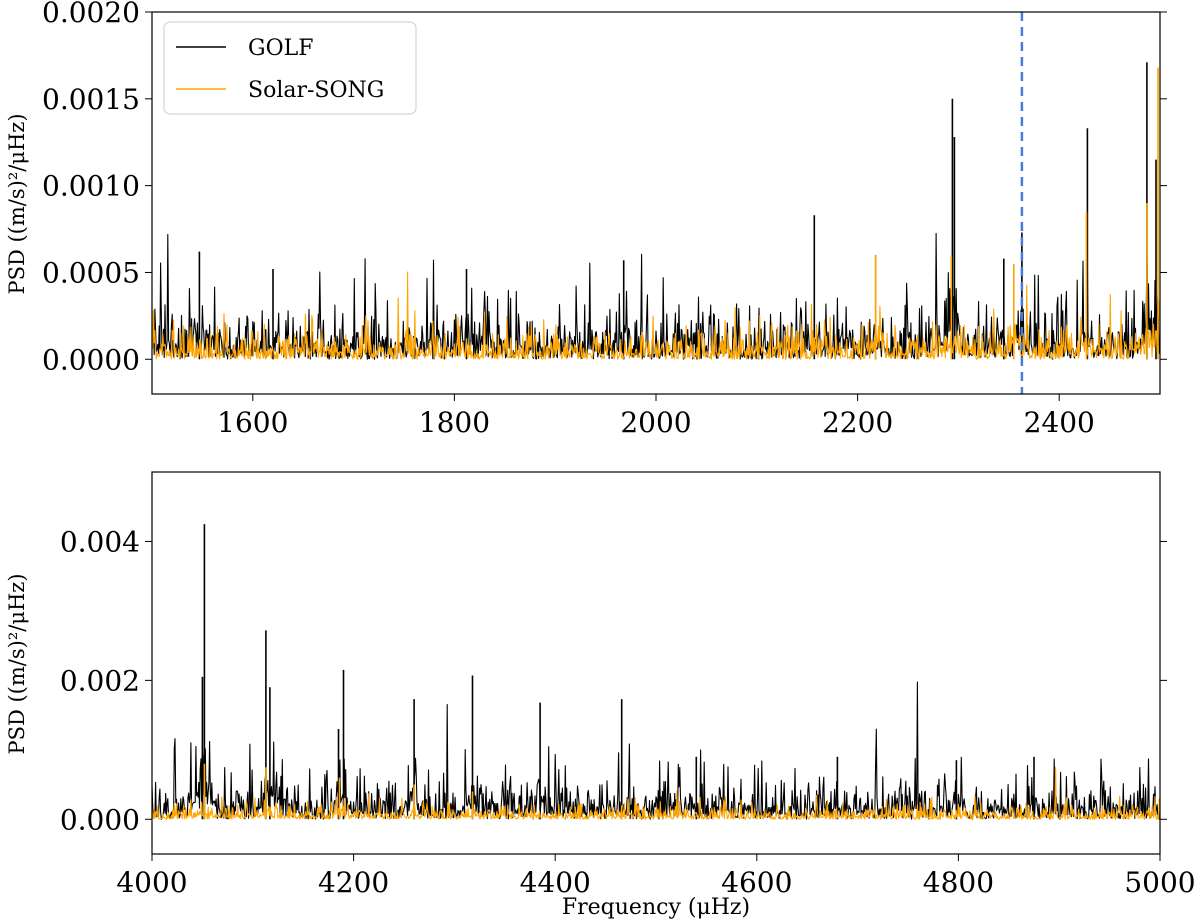  Describe the element at coordinates (857, 422) in the screenshot. I see `x-tick-label-2200: 2200` at that location.